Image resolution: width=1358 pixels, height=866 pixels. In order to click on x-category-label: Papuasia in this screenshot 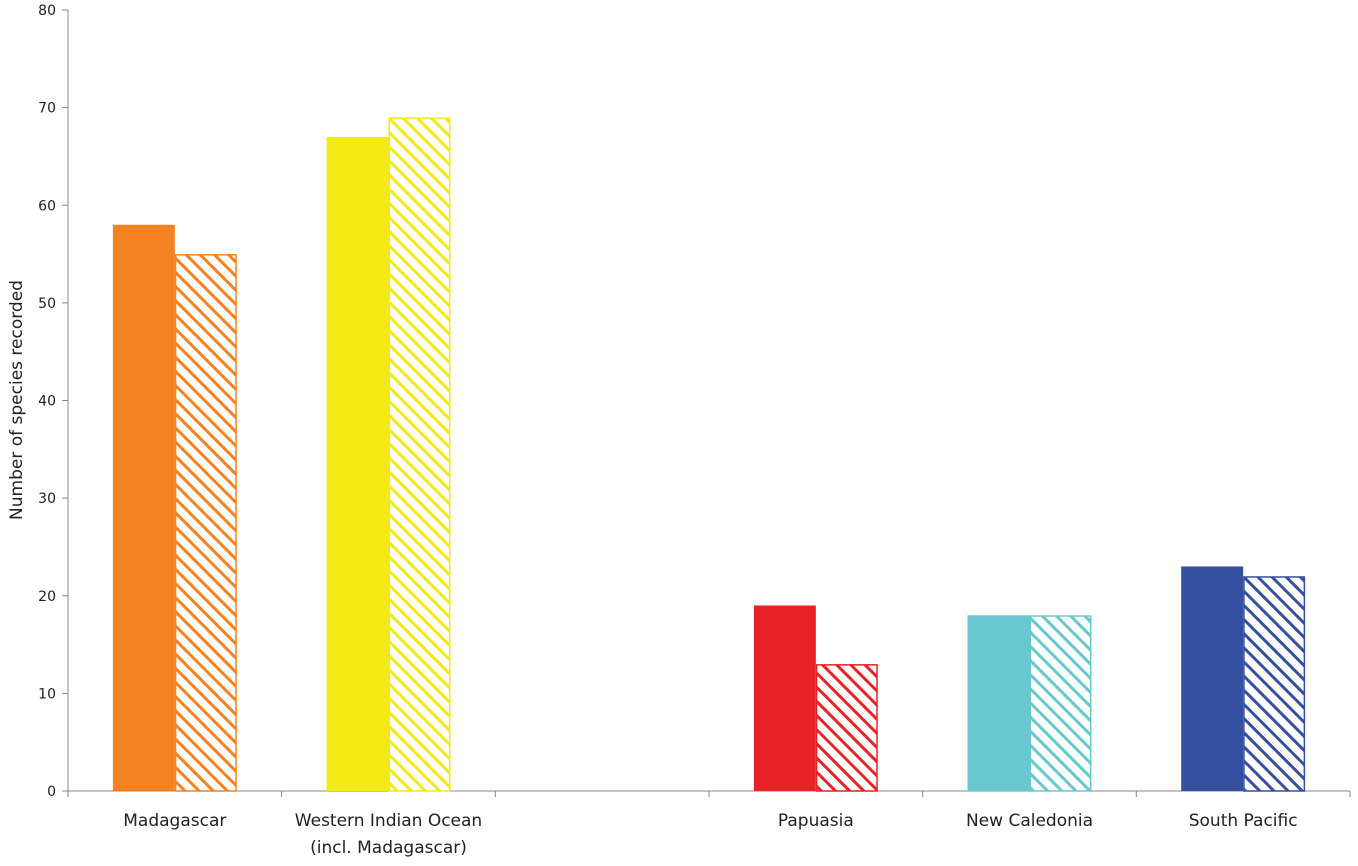, I will do `click(816, 821)`.